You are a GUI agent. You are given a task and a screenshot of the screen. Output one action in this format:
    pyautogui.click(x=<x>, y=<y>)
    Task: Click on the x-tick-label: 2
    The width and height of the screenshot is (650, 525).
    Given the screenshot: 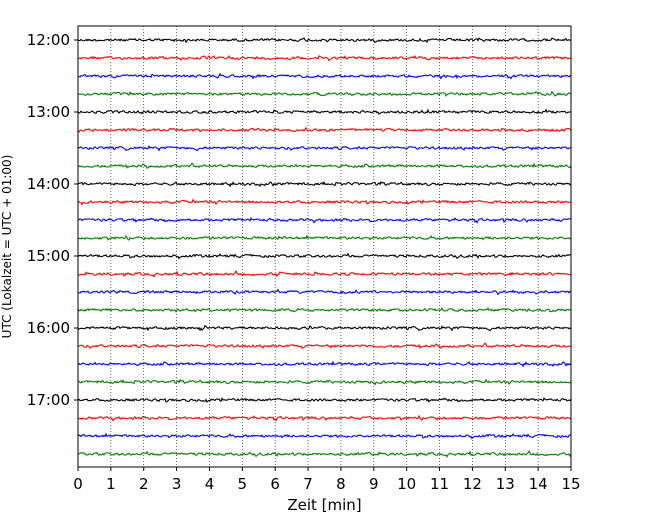 What is the action you would take?
    pyautogui.click(x=144, y=484)
    